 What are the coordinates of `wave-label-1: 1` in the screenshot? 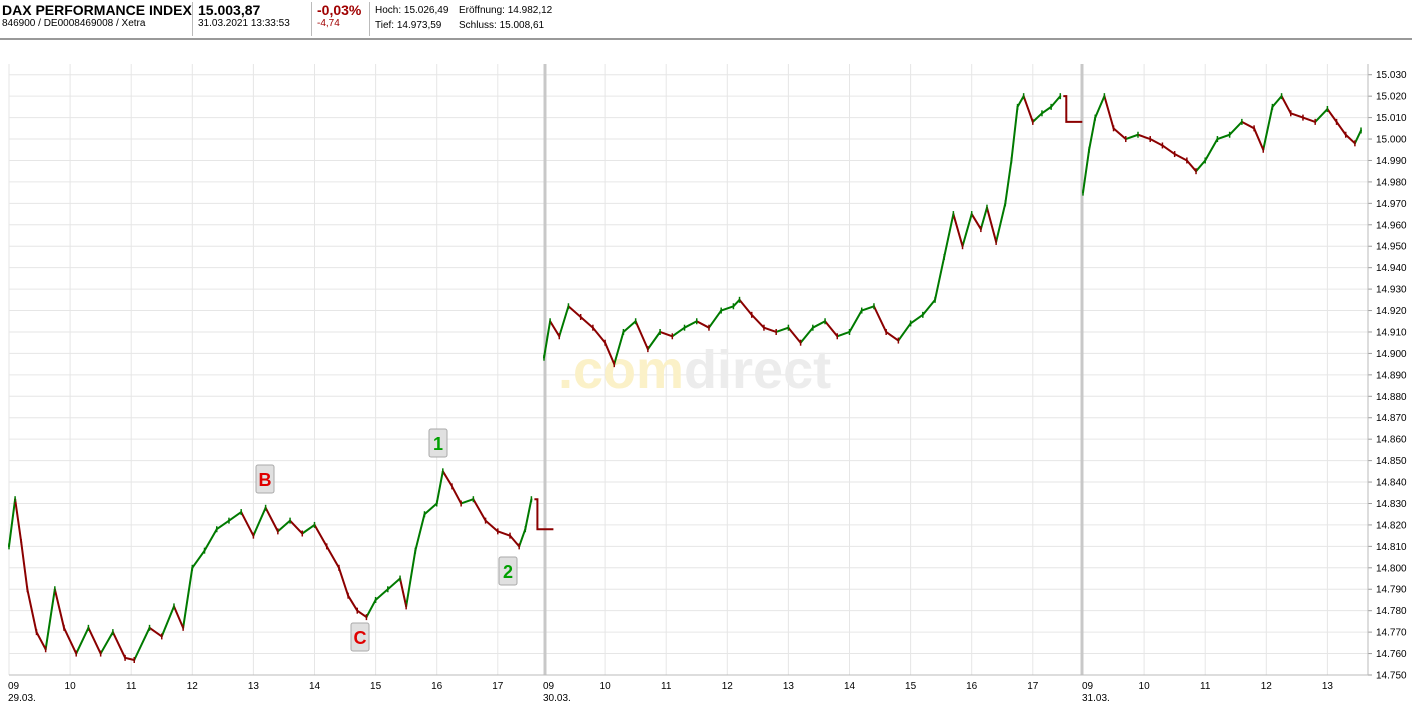 It's located at (438, 443).